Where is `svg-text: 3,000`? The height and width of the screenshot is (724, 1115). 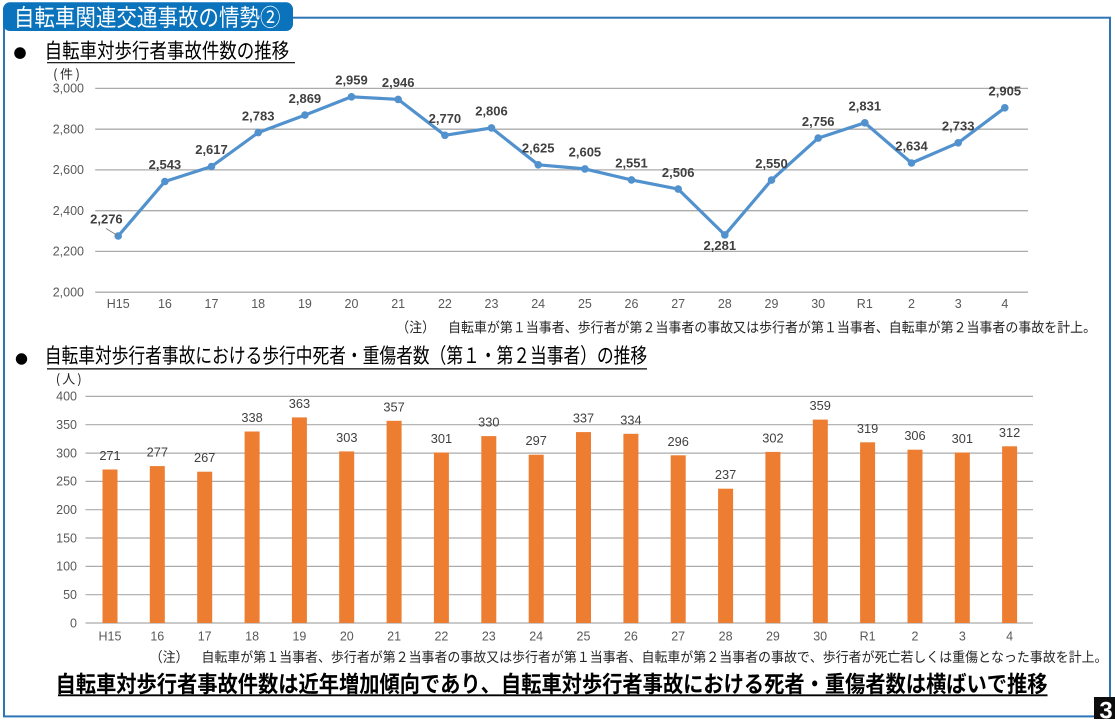 svg-text: 3,000 is located at coordinates (68, 89).